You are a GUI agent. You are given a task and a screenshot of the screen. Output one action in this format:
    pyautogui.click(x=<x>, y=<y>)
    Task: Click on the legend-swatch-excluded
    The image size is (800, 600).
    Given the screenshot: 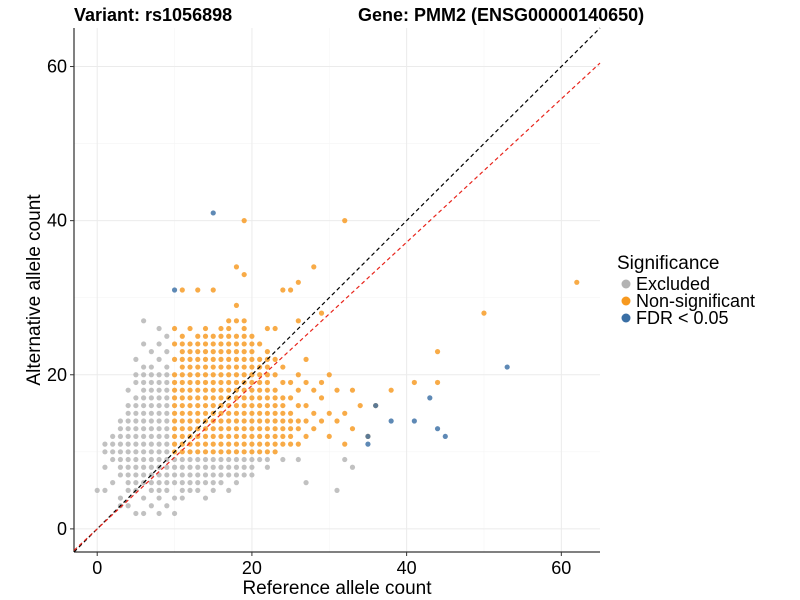 What is the action you would take?
    pyautogui.click(x=626, y=284)
    